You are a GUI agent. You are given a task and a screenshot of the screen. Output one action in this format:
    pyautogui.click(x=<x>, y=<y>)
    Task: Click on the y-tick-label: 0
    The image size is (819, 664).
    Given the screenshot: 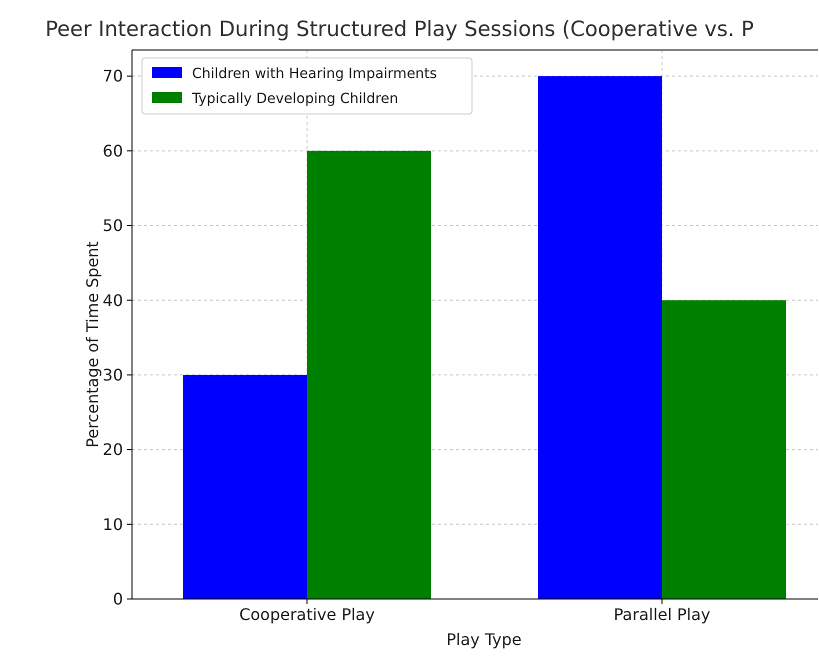 What is the action you would take?
    pyautogui.click(x=117, y=599)
    